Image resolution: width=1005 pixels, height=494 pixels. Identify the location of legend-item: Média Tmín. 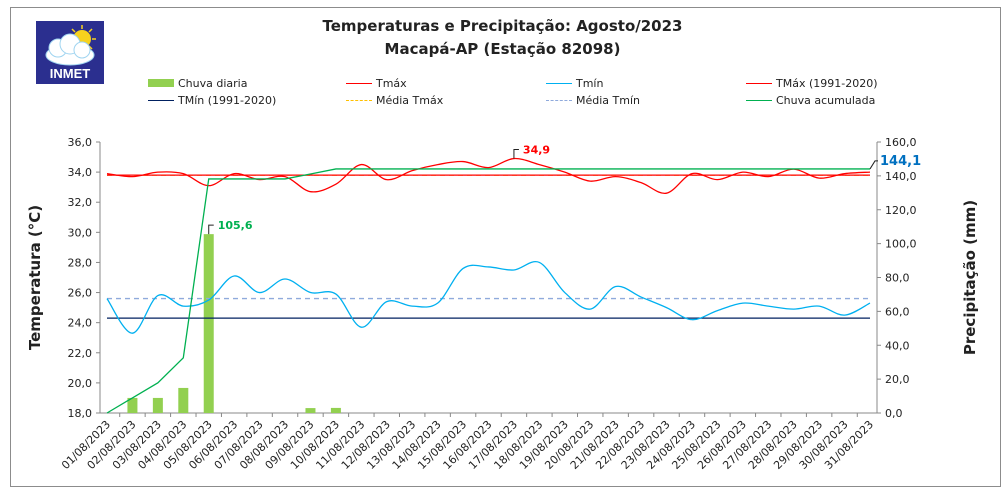
(593, 100).